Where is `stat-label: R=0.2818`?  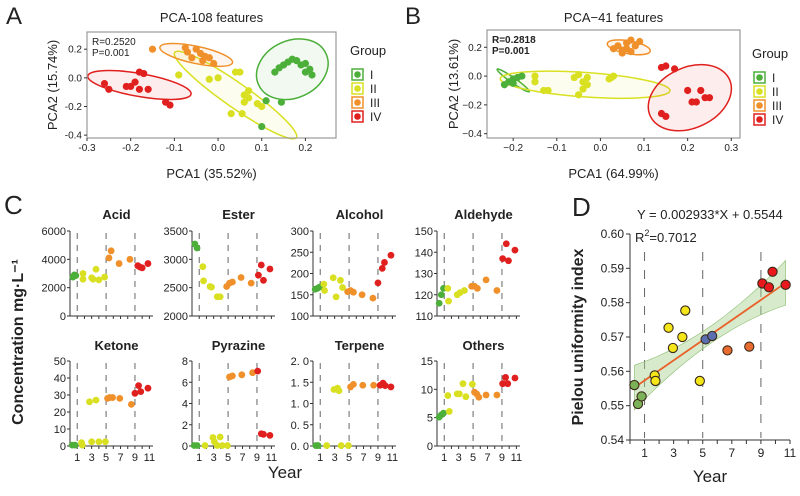 stat-label: R=0.2818 is located at coordinates (514, 40).